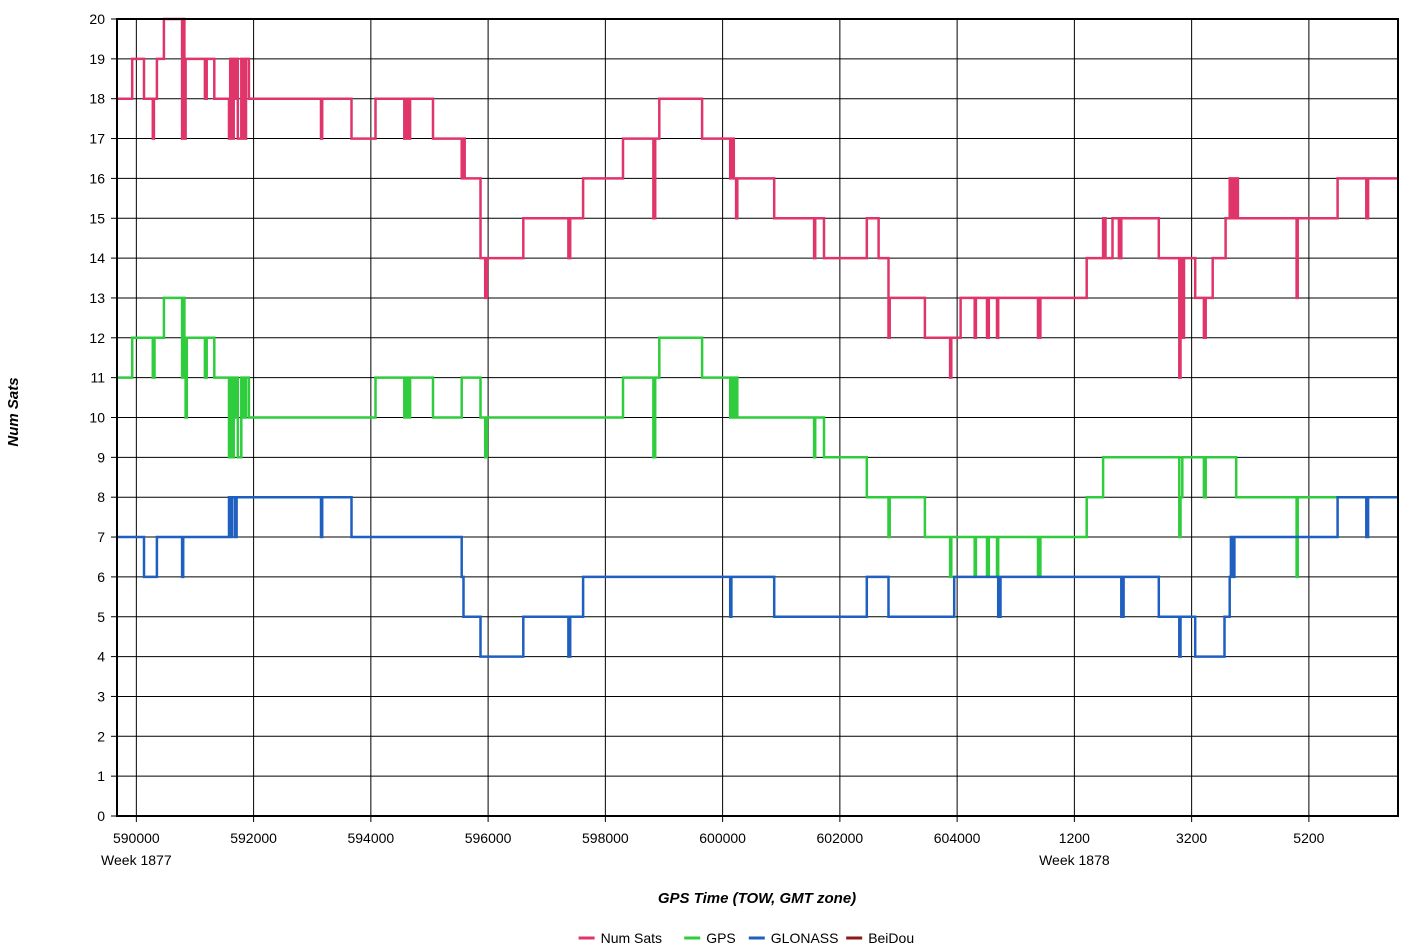 Image resolution: width=1403 pixels, height=951 pixels. I want to click on x-tick-label: 598000, so click(605, 838).